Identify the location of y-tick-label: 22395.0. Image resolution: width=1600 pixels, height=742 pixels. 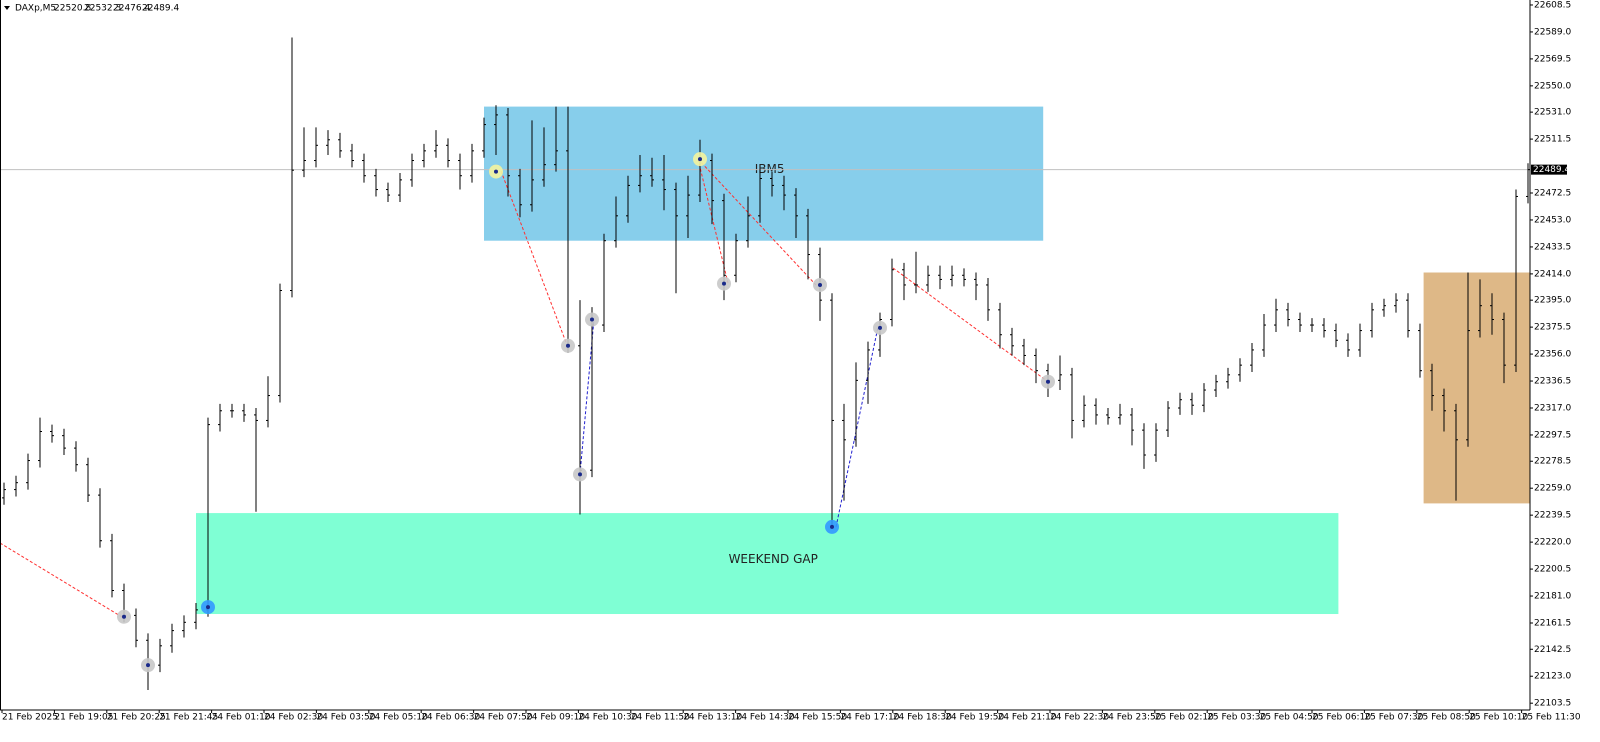
(1552, 301).